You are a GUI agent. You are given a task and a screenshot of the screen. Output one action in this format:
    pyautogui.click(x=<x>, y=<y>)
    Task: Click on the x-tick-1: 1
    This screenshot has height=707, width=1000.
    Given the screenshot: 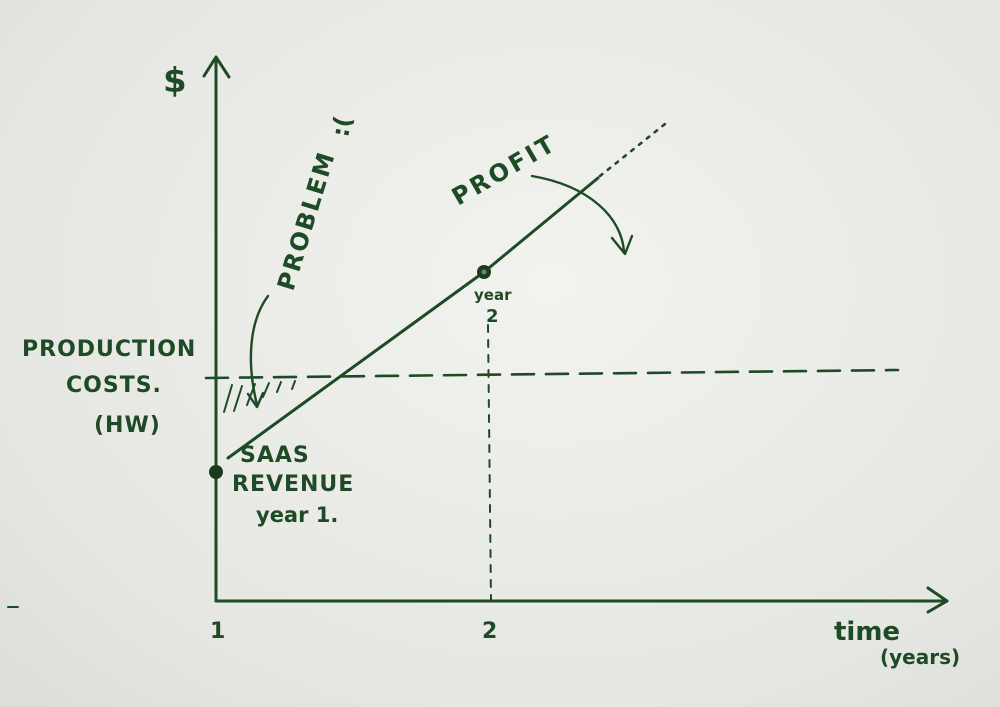 What is the action you would take?
    pyautogui.click(x=217, y=631)
    